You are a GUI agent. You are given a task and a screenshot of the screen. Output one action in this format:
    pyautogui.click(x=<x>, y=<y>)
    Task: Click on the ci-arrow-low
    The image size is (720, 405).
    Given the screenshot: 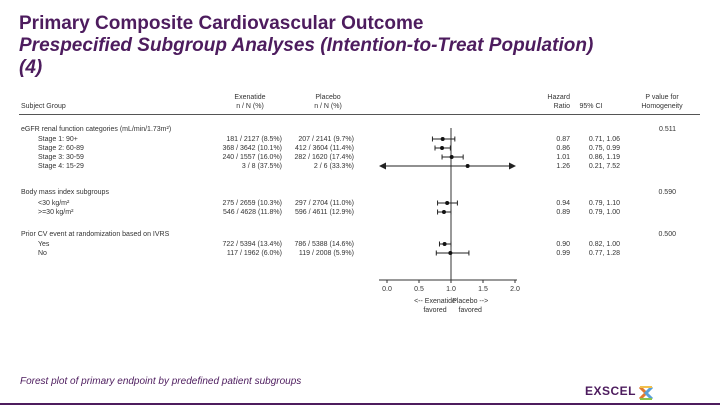 What is the action you would take?
    pyautogui.click(x=382, y=166)
    